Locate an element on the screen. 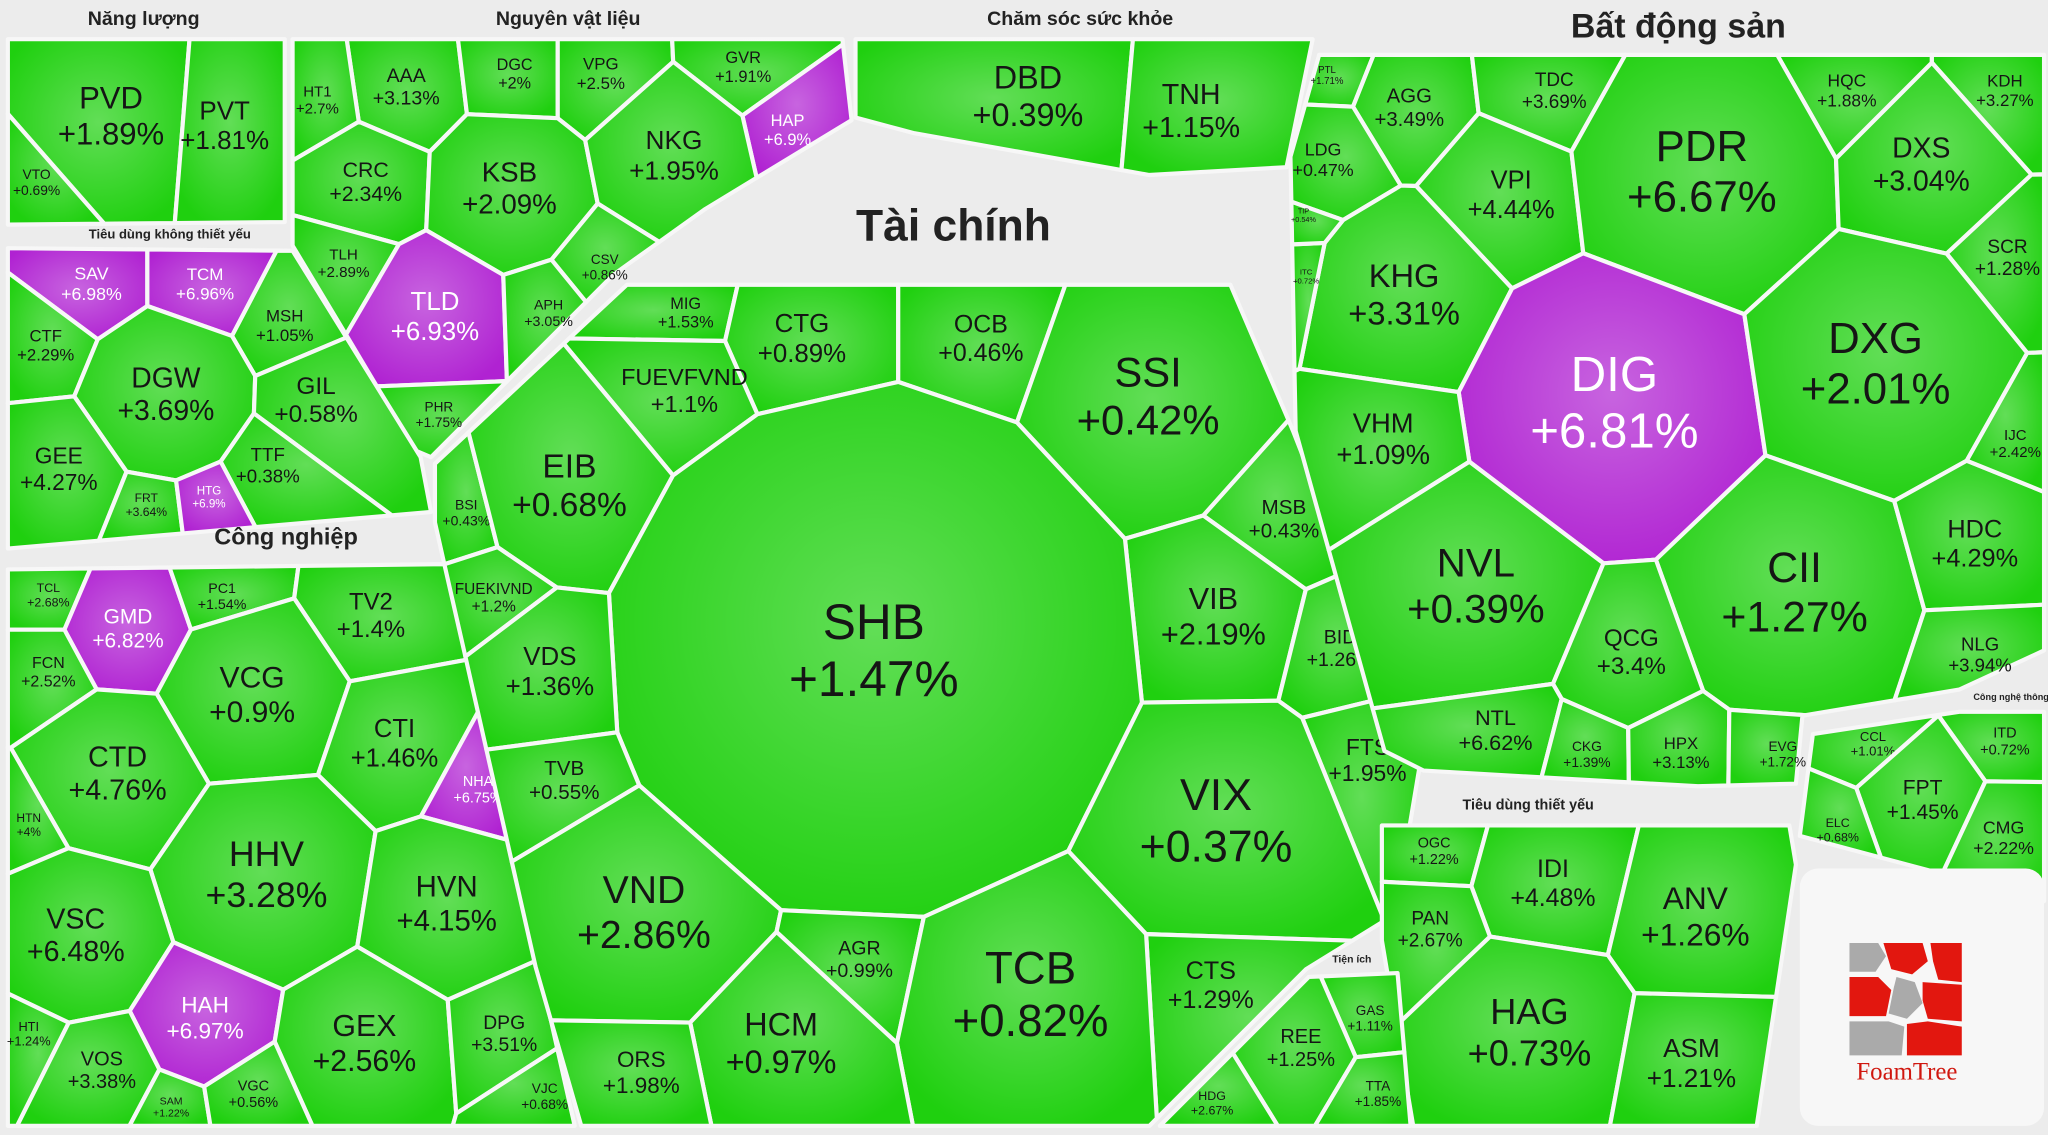  cell-value-label: +1.1% is located at coordinates (684, 404).